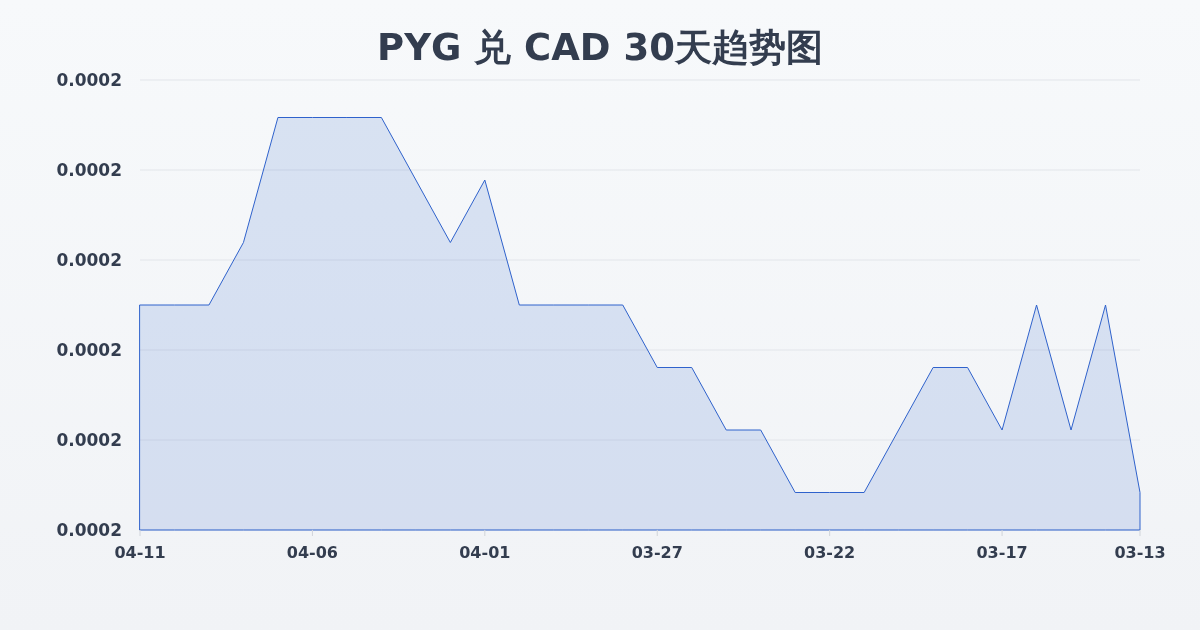  What do you see at coordinates (485, 552) in the screenshot?
I see `x-tick-label: 04-01` at bounding box center [485, 552].